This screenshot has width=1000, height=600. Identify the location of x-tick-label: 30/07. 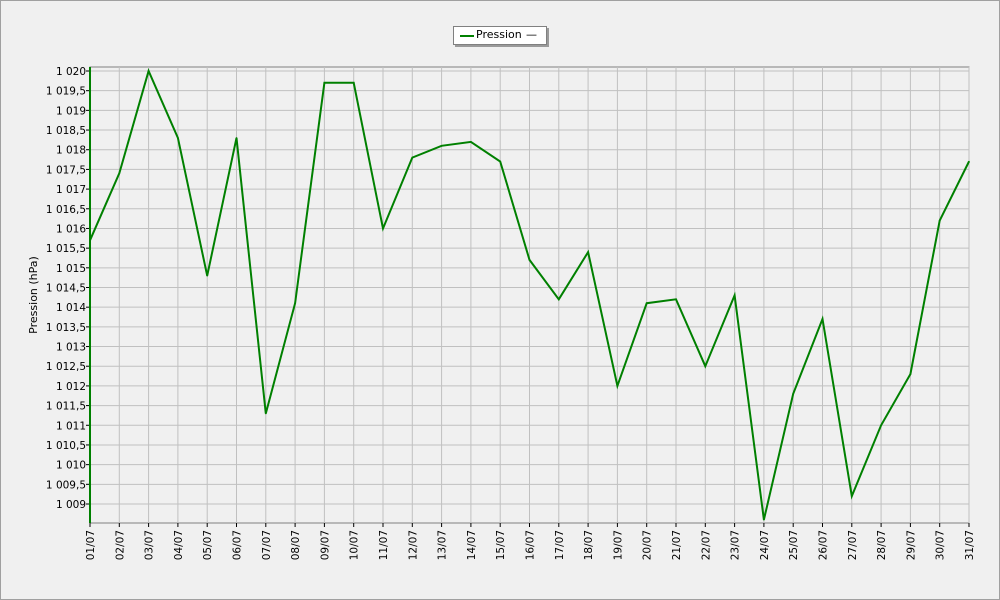
(941, 545).